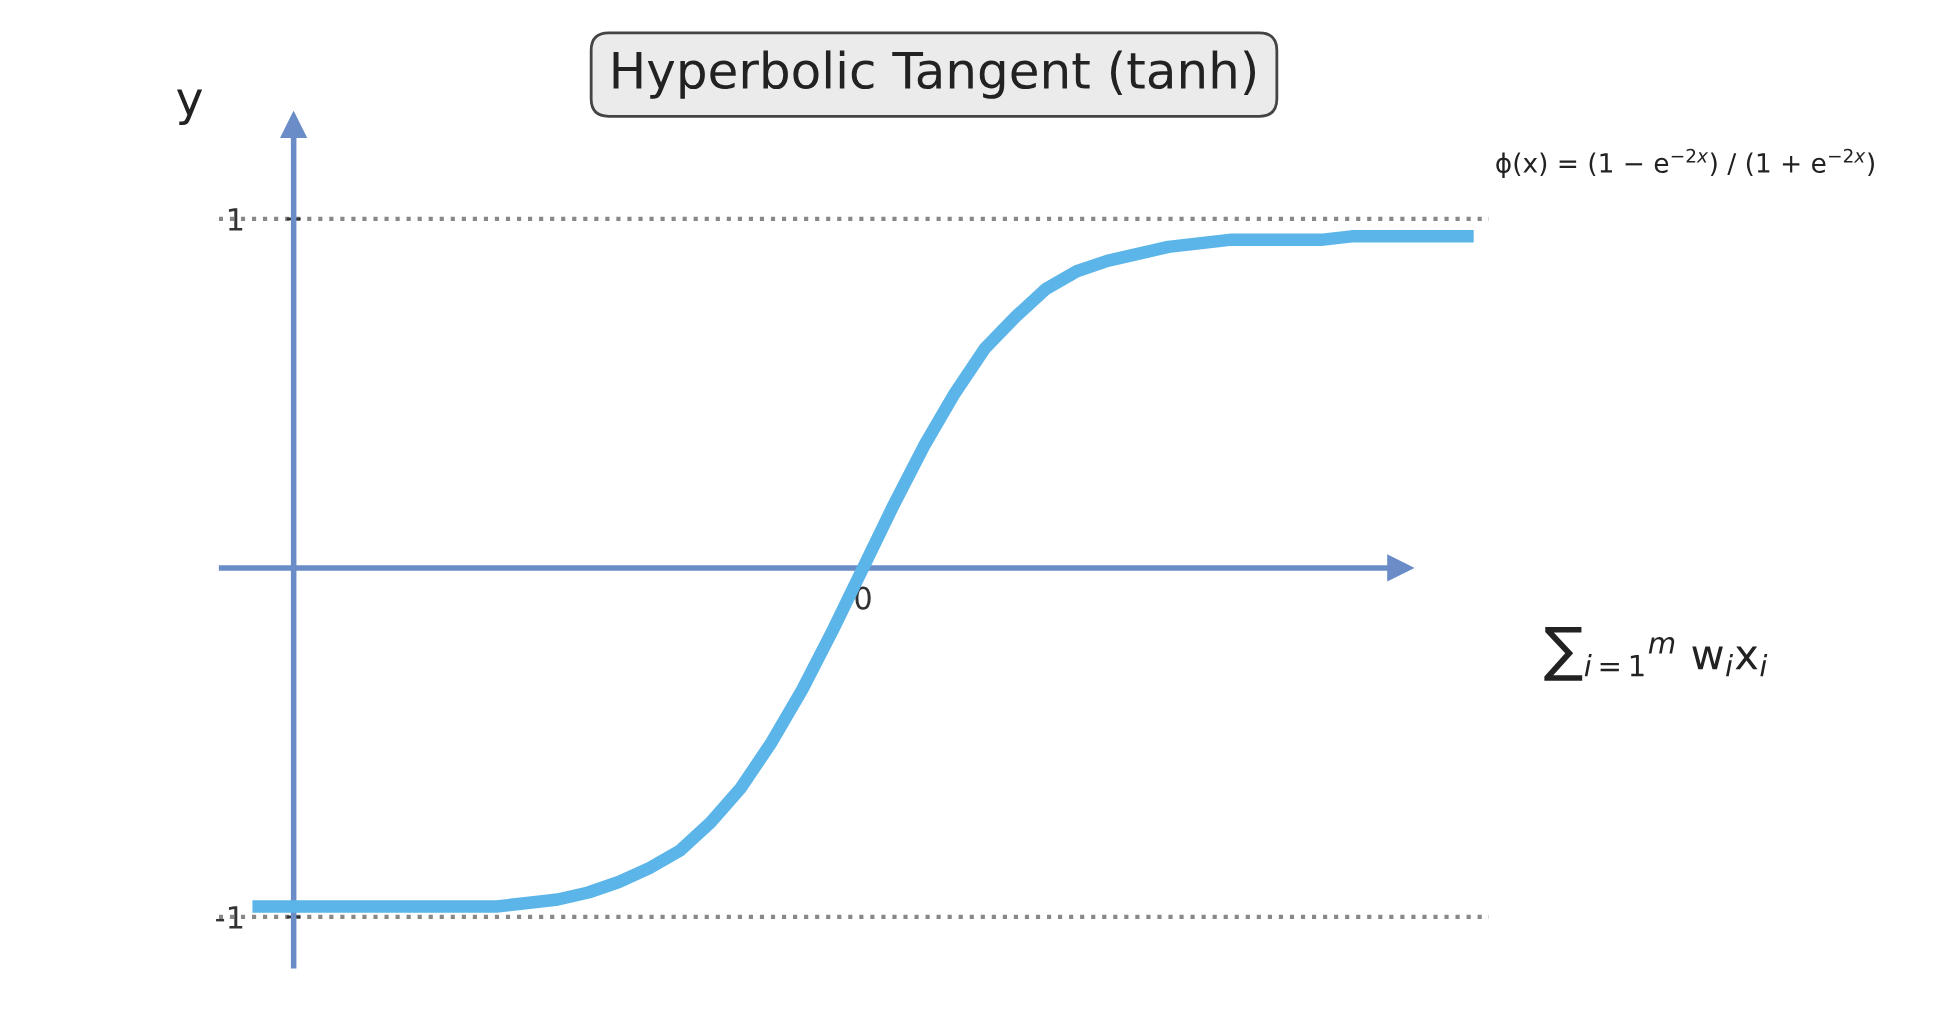 This screenshot has height=1022, width=1954. Describe the element at coordinates (189, 107) in the screenshot. I see `y-axis-title: y` at that location.